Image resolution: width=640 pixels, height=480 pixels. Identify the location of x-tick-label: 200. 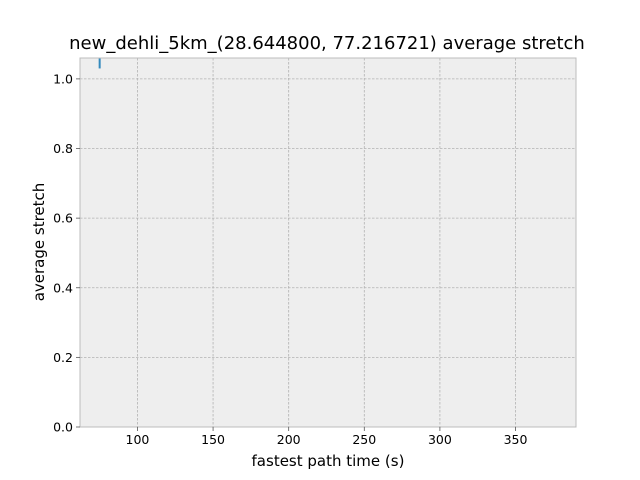
(289, 439).